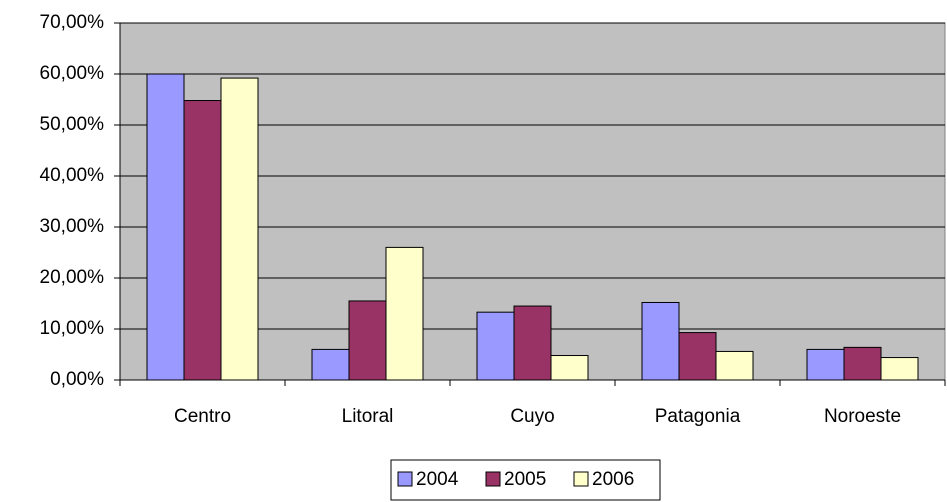  Describe the element at coordinates (698, 416) in the screenshot. I see `x-tick-label: Patagonia` at that location.